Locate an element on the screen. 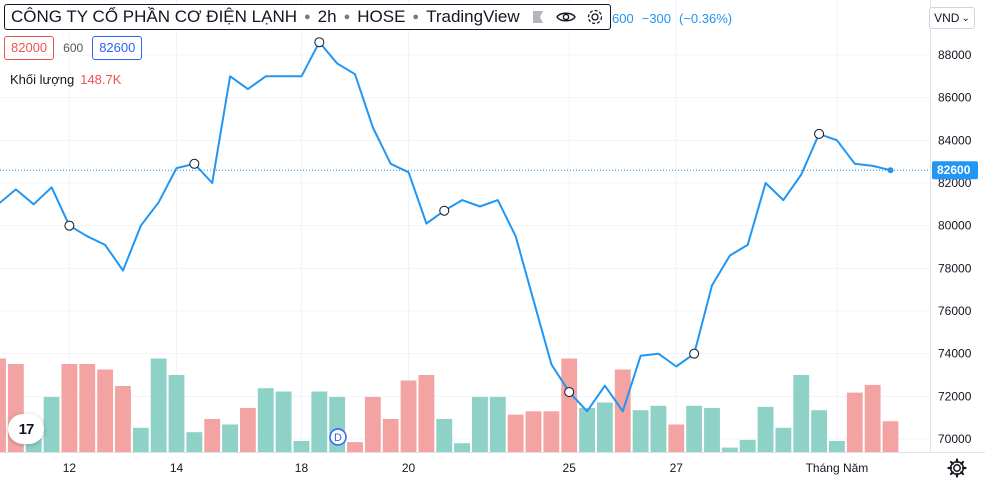  volume-label: Khối lượng is located at coordinates (42, 79).